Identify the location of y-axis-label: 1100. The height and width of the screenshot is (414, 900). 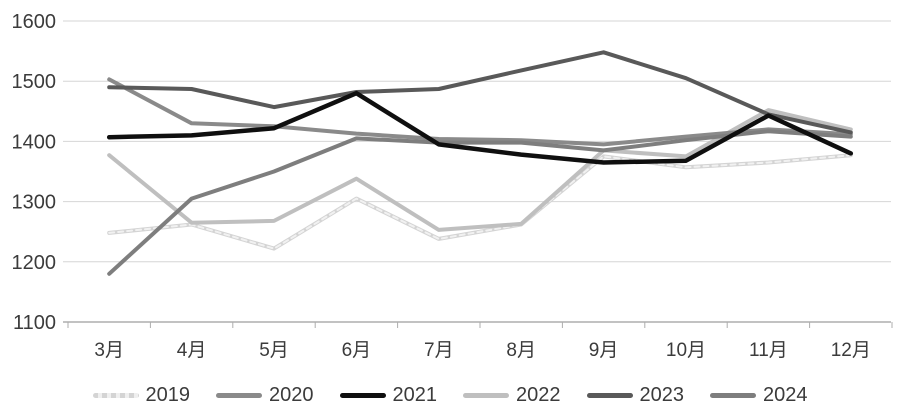
(34, 323).